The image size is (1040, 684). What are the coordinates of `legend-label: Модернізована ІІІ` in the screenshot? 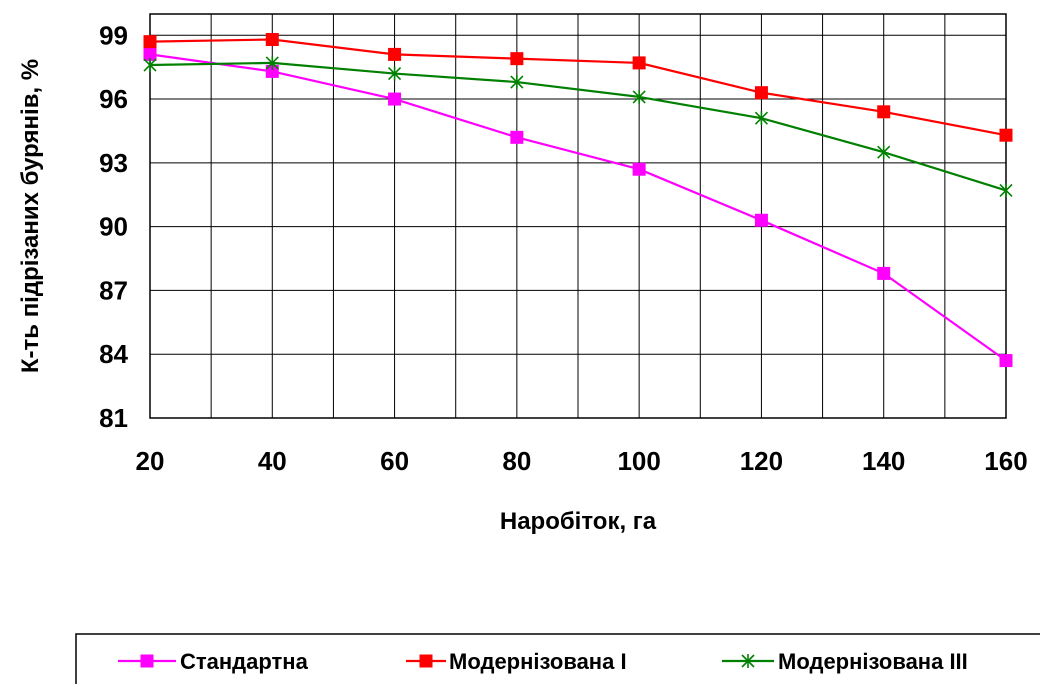 It's located at (873, 661).